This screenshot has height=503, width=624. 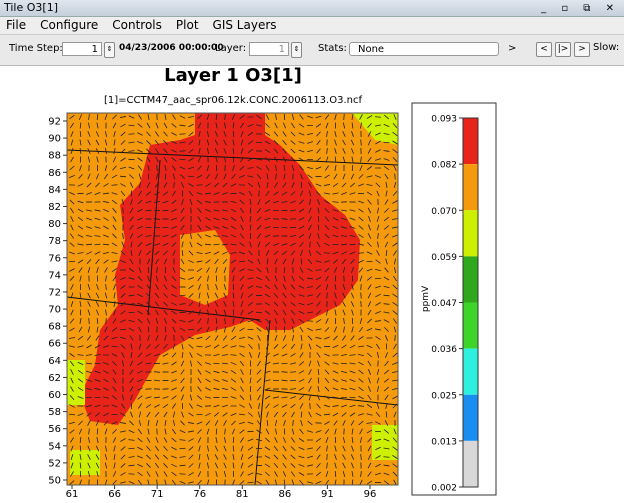 What do you see at coordinates (244, 25) in the screenshot?
I see `menu-item: GIS Layers` at bounding box center [244, 25].